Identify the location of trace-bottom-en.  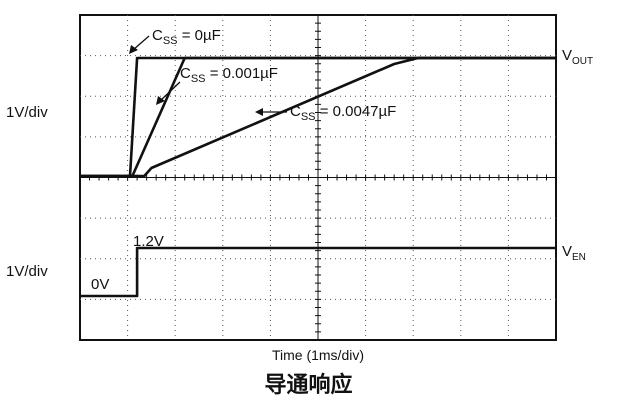
(318, 272).